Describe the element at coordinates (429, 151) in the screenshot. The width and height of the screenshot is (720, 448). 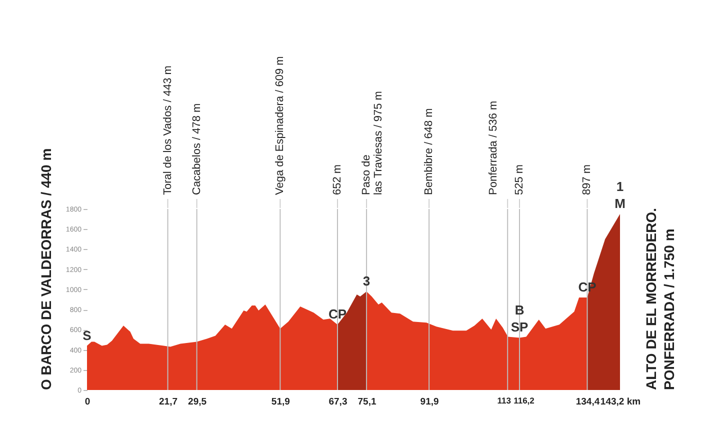
I see `ref-line-label: Bembibre / 648 m` at that location.